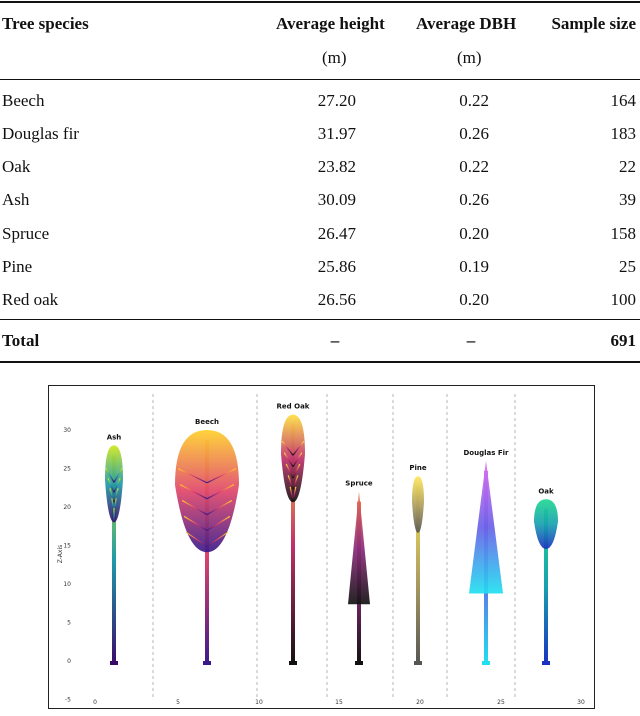  I want to click on tree-name-label: Spruce, so click(359, 484).